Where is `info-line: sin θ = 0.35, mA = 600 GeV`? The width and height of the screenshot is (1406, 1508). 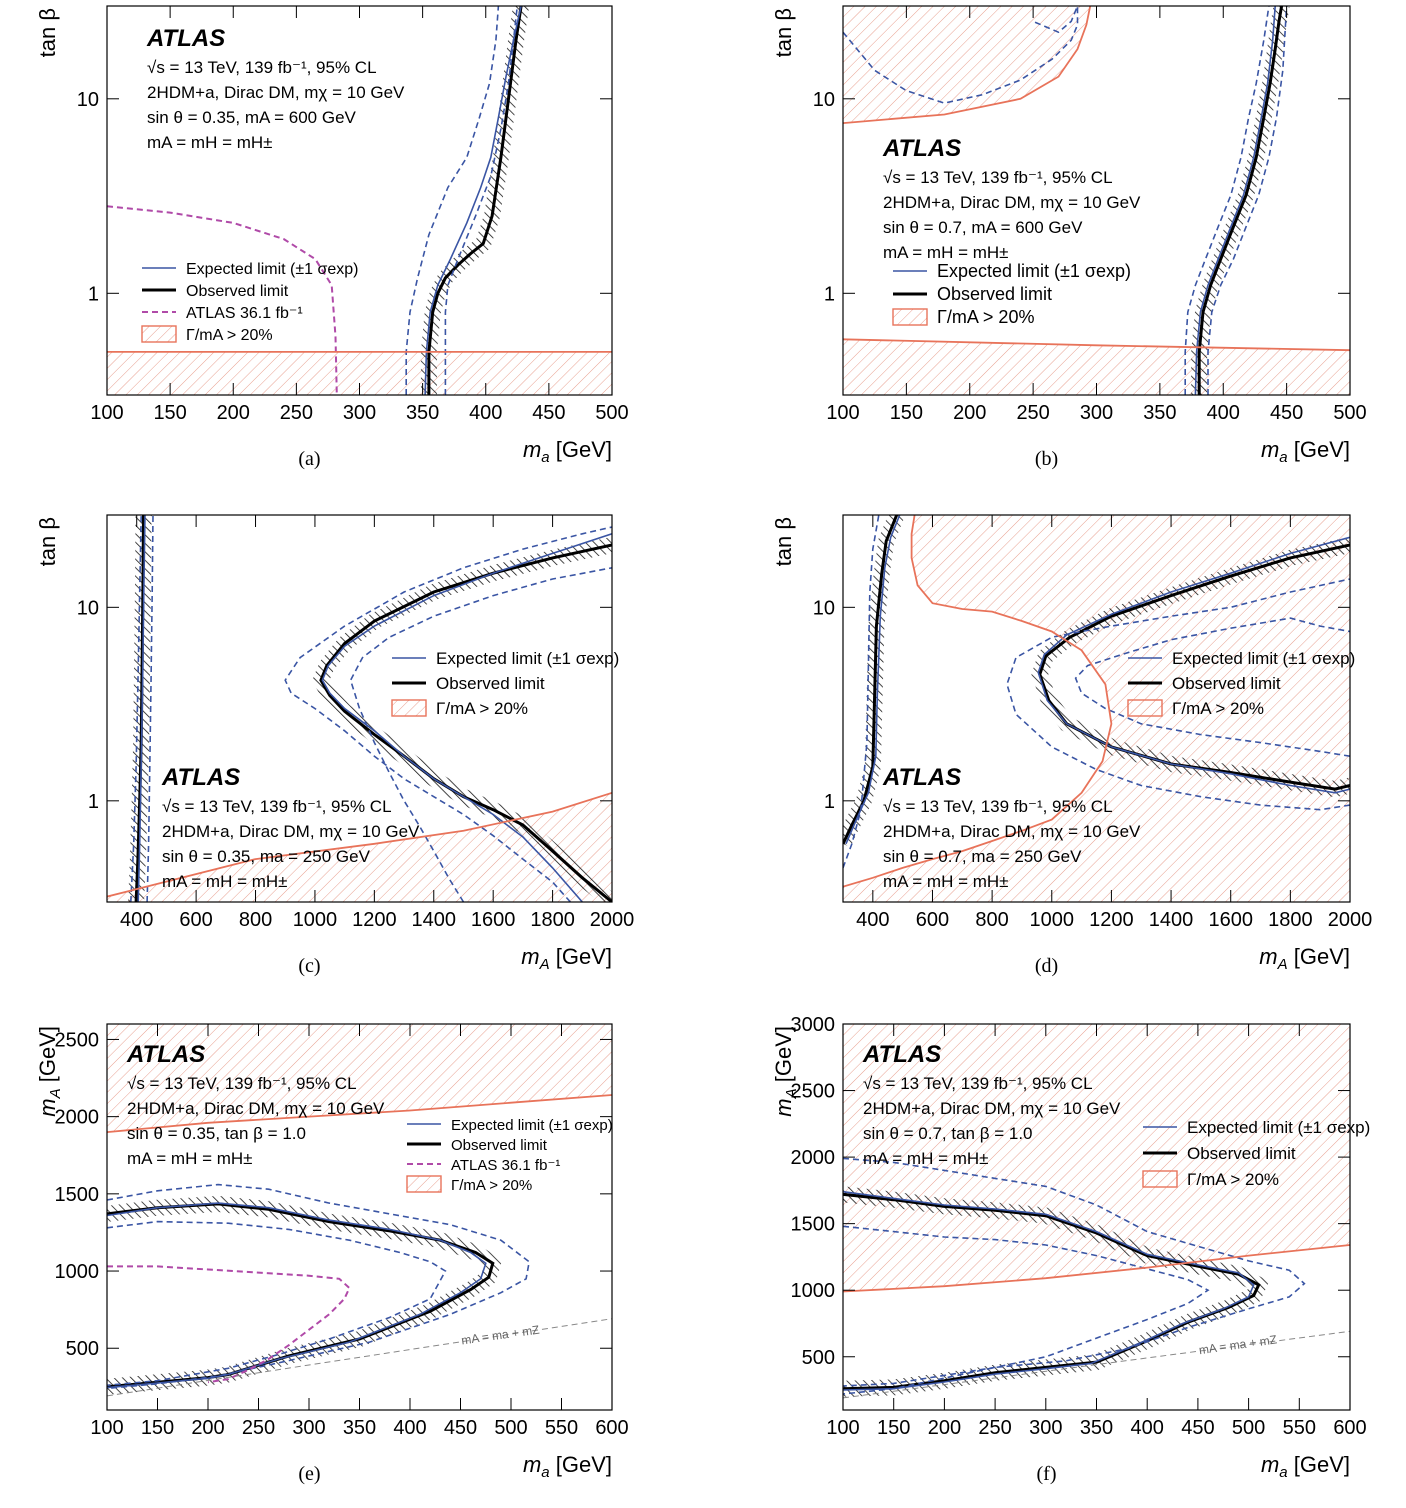 info-line: sin θ = 0.35, mA = 600 GeV is located at coordinates (252, 117).